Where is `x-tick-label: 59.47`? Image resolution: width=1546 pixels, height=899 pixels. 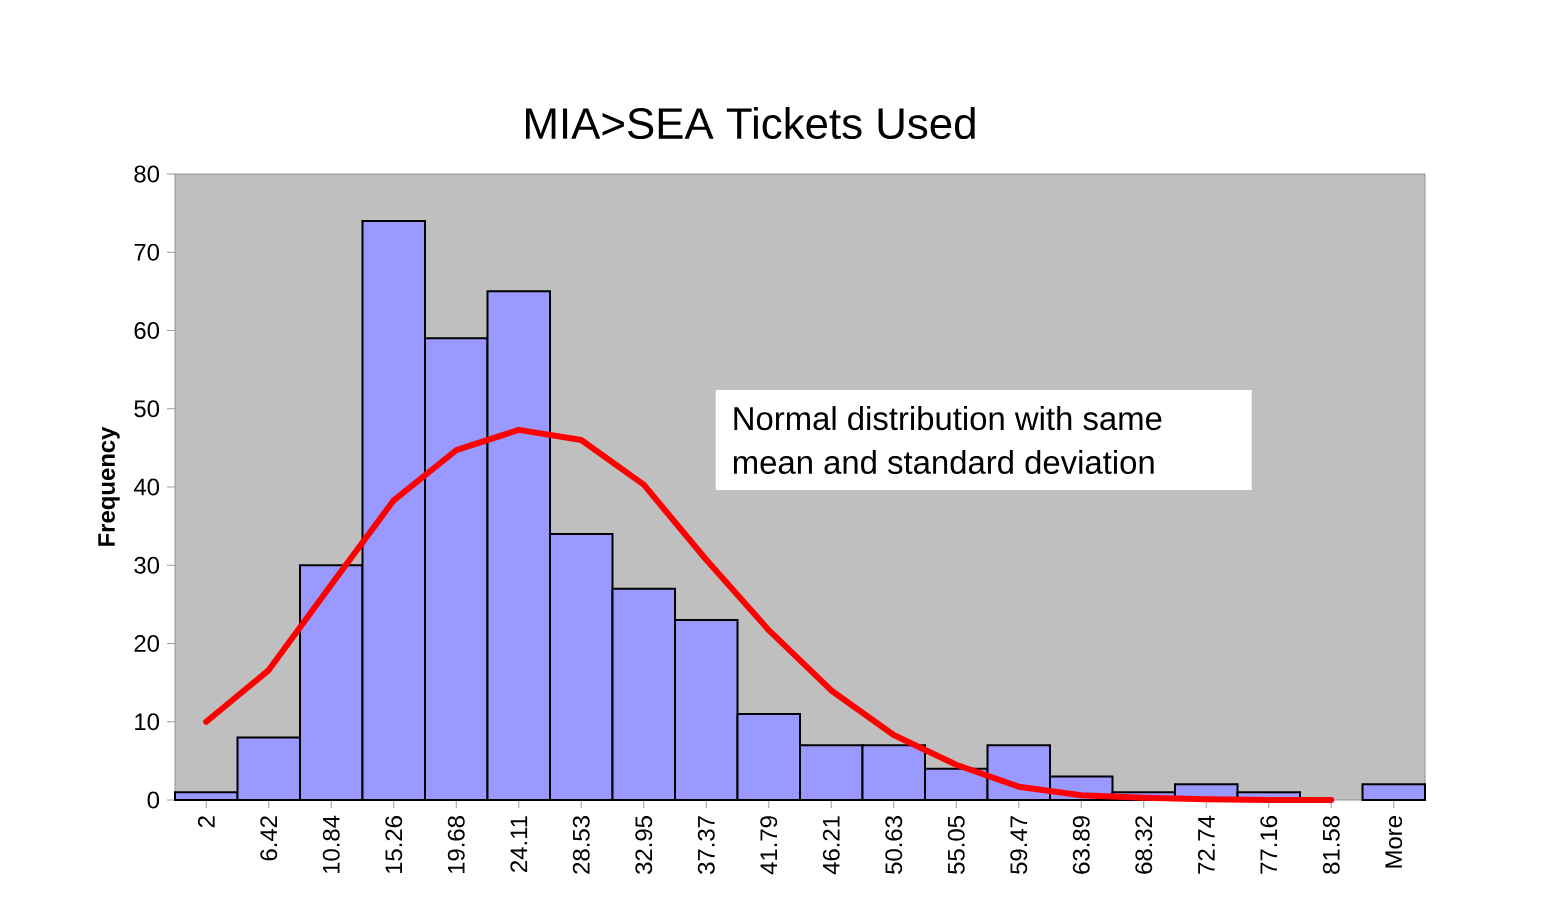 x-tick-label: 59.47 is located at coordinates (1019, 845).